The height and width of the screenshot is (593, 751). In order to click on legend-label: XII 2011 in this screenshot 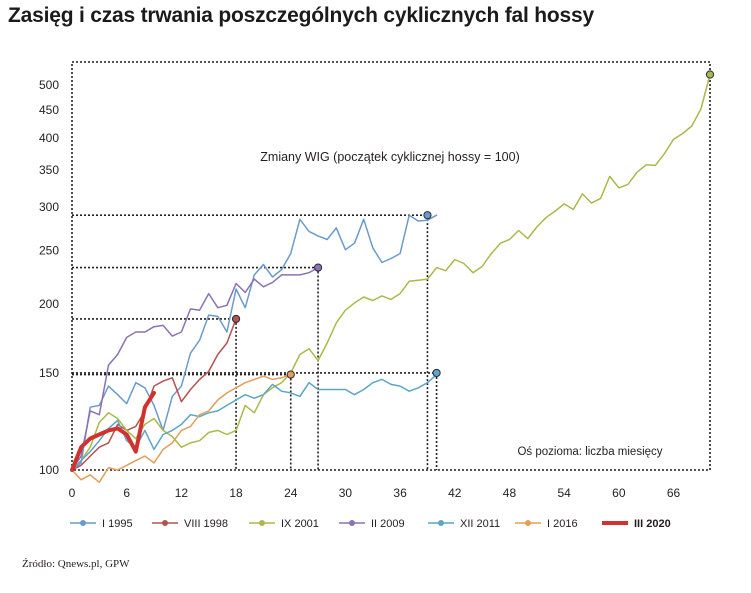, I will do `click(480, 524)`.